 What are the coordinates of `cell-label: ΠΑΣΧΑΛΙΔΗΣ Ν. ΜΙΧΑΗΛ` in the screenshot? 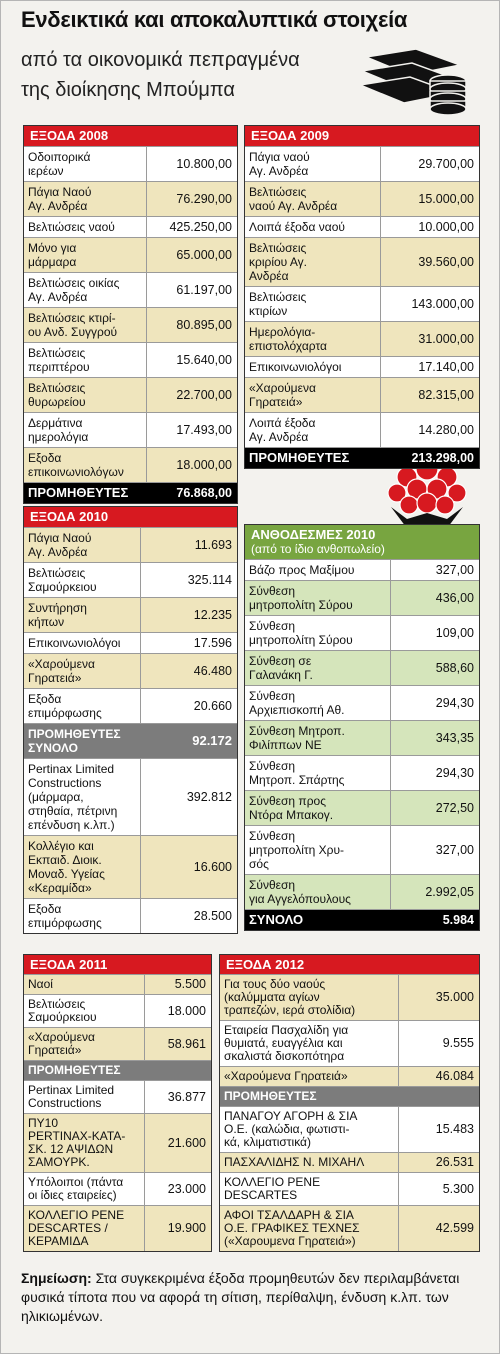 It's located at (294, 1162).